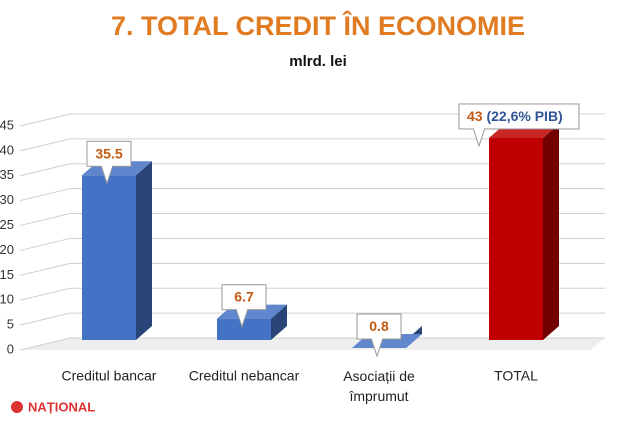 The width and height of the screenshot is (619, 421). Describe the element at coordinates (524, 116) in the screenshot. I see `annotation: (22,6% PIB)` at that location.